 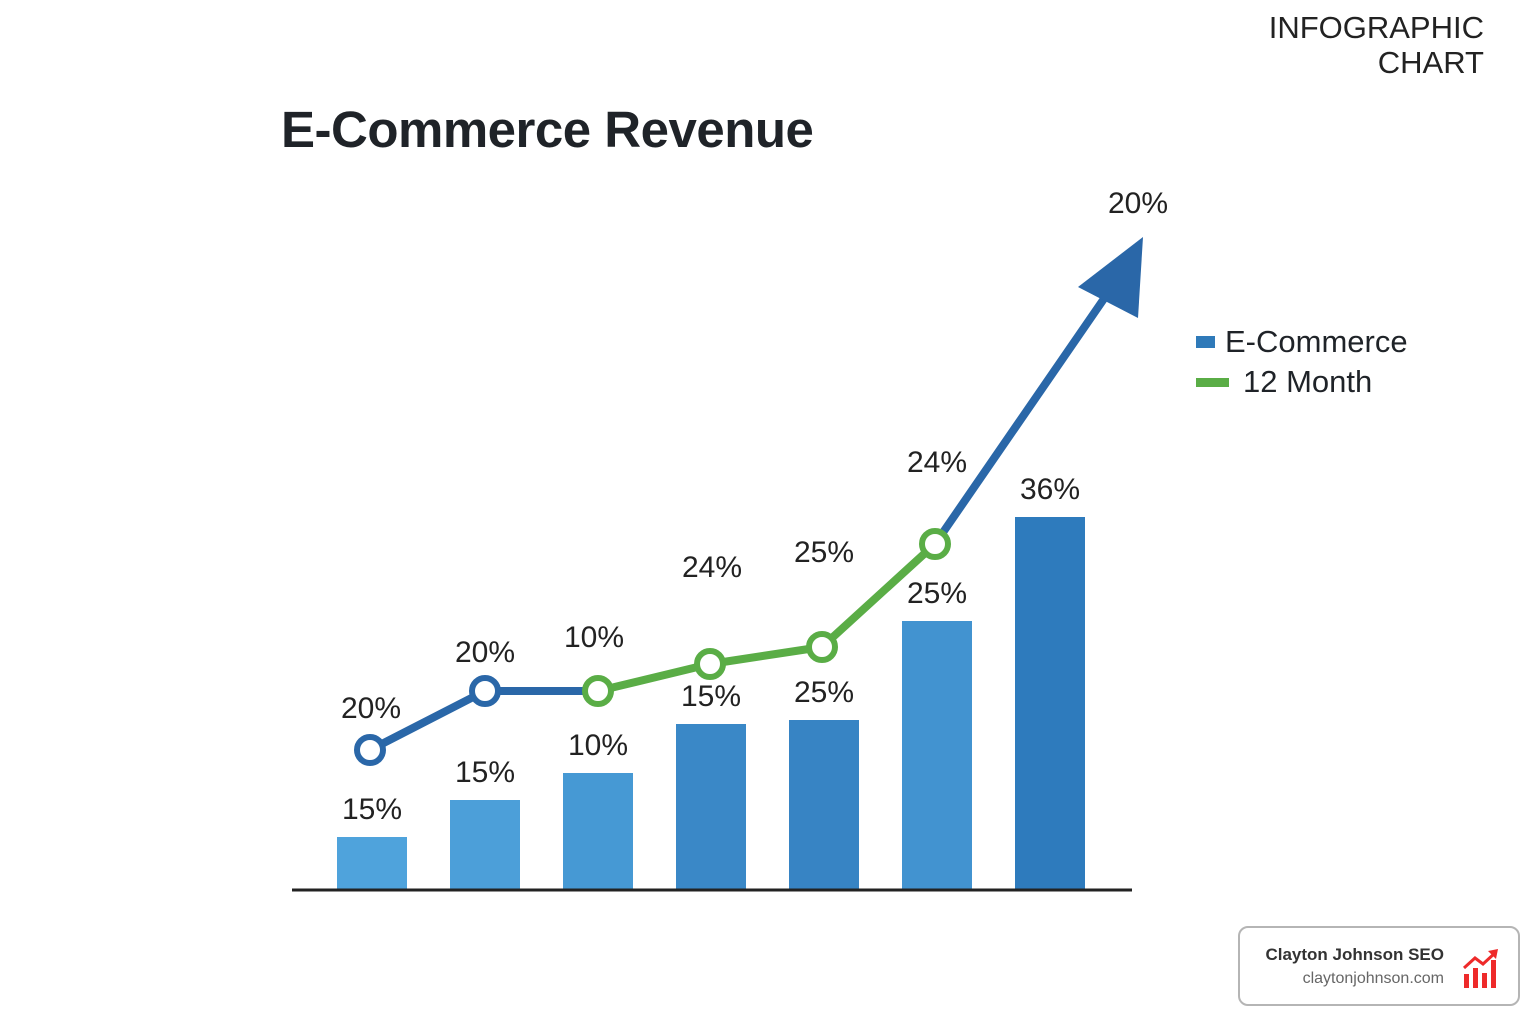 I want to click on line-label-1: 20%, so click(x=371, y=708).